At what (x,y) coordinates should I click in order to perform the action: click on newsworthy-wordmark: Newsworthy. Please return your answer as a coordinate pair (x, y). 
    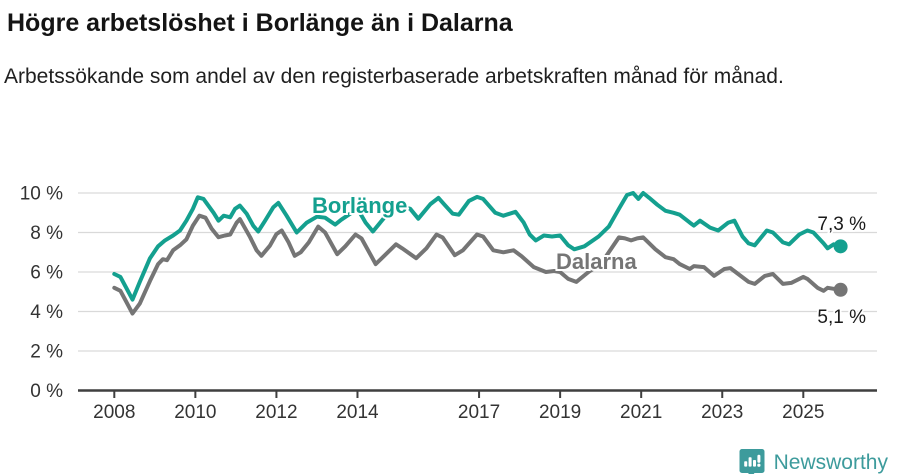
    Looking at the image, I should click on (830, 462).